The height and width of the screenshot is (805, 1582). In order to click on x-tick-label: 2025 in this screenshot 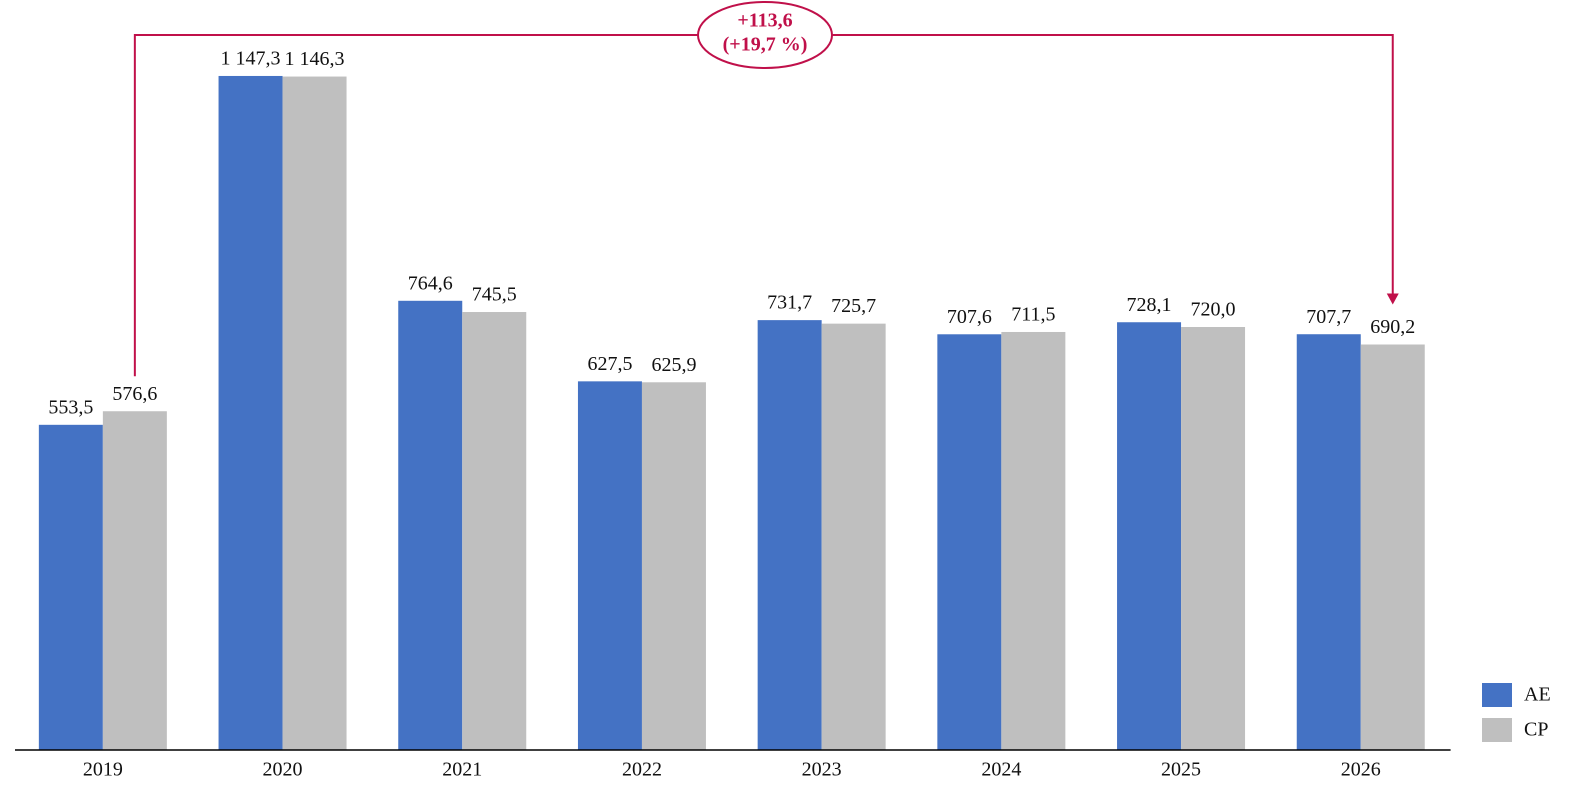, I will do `click(1181, 770)`.